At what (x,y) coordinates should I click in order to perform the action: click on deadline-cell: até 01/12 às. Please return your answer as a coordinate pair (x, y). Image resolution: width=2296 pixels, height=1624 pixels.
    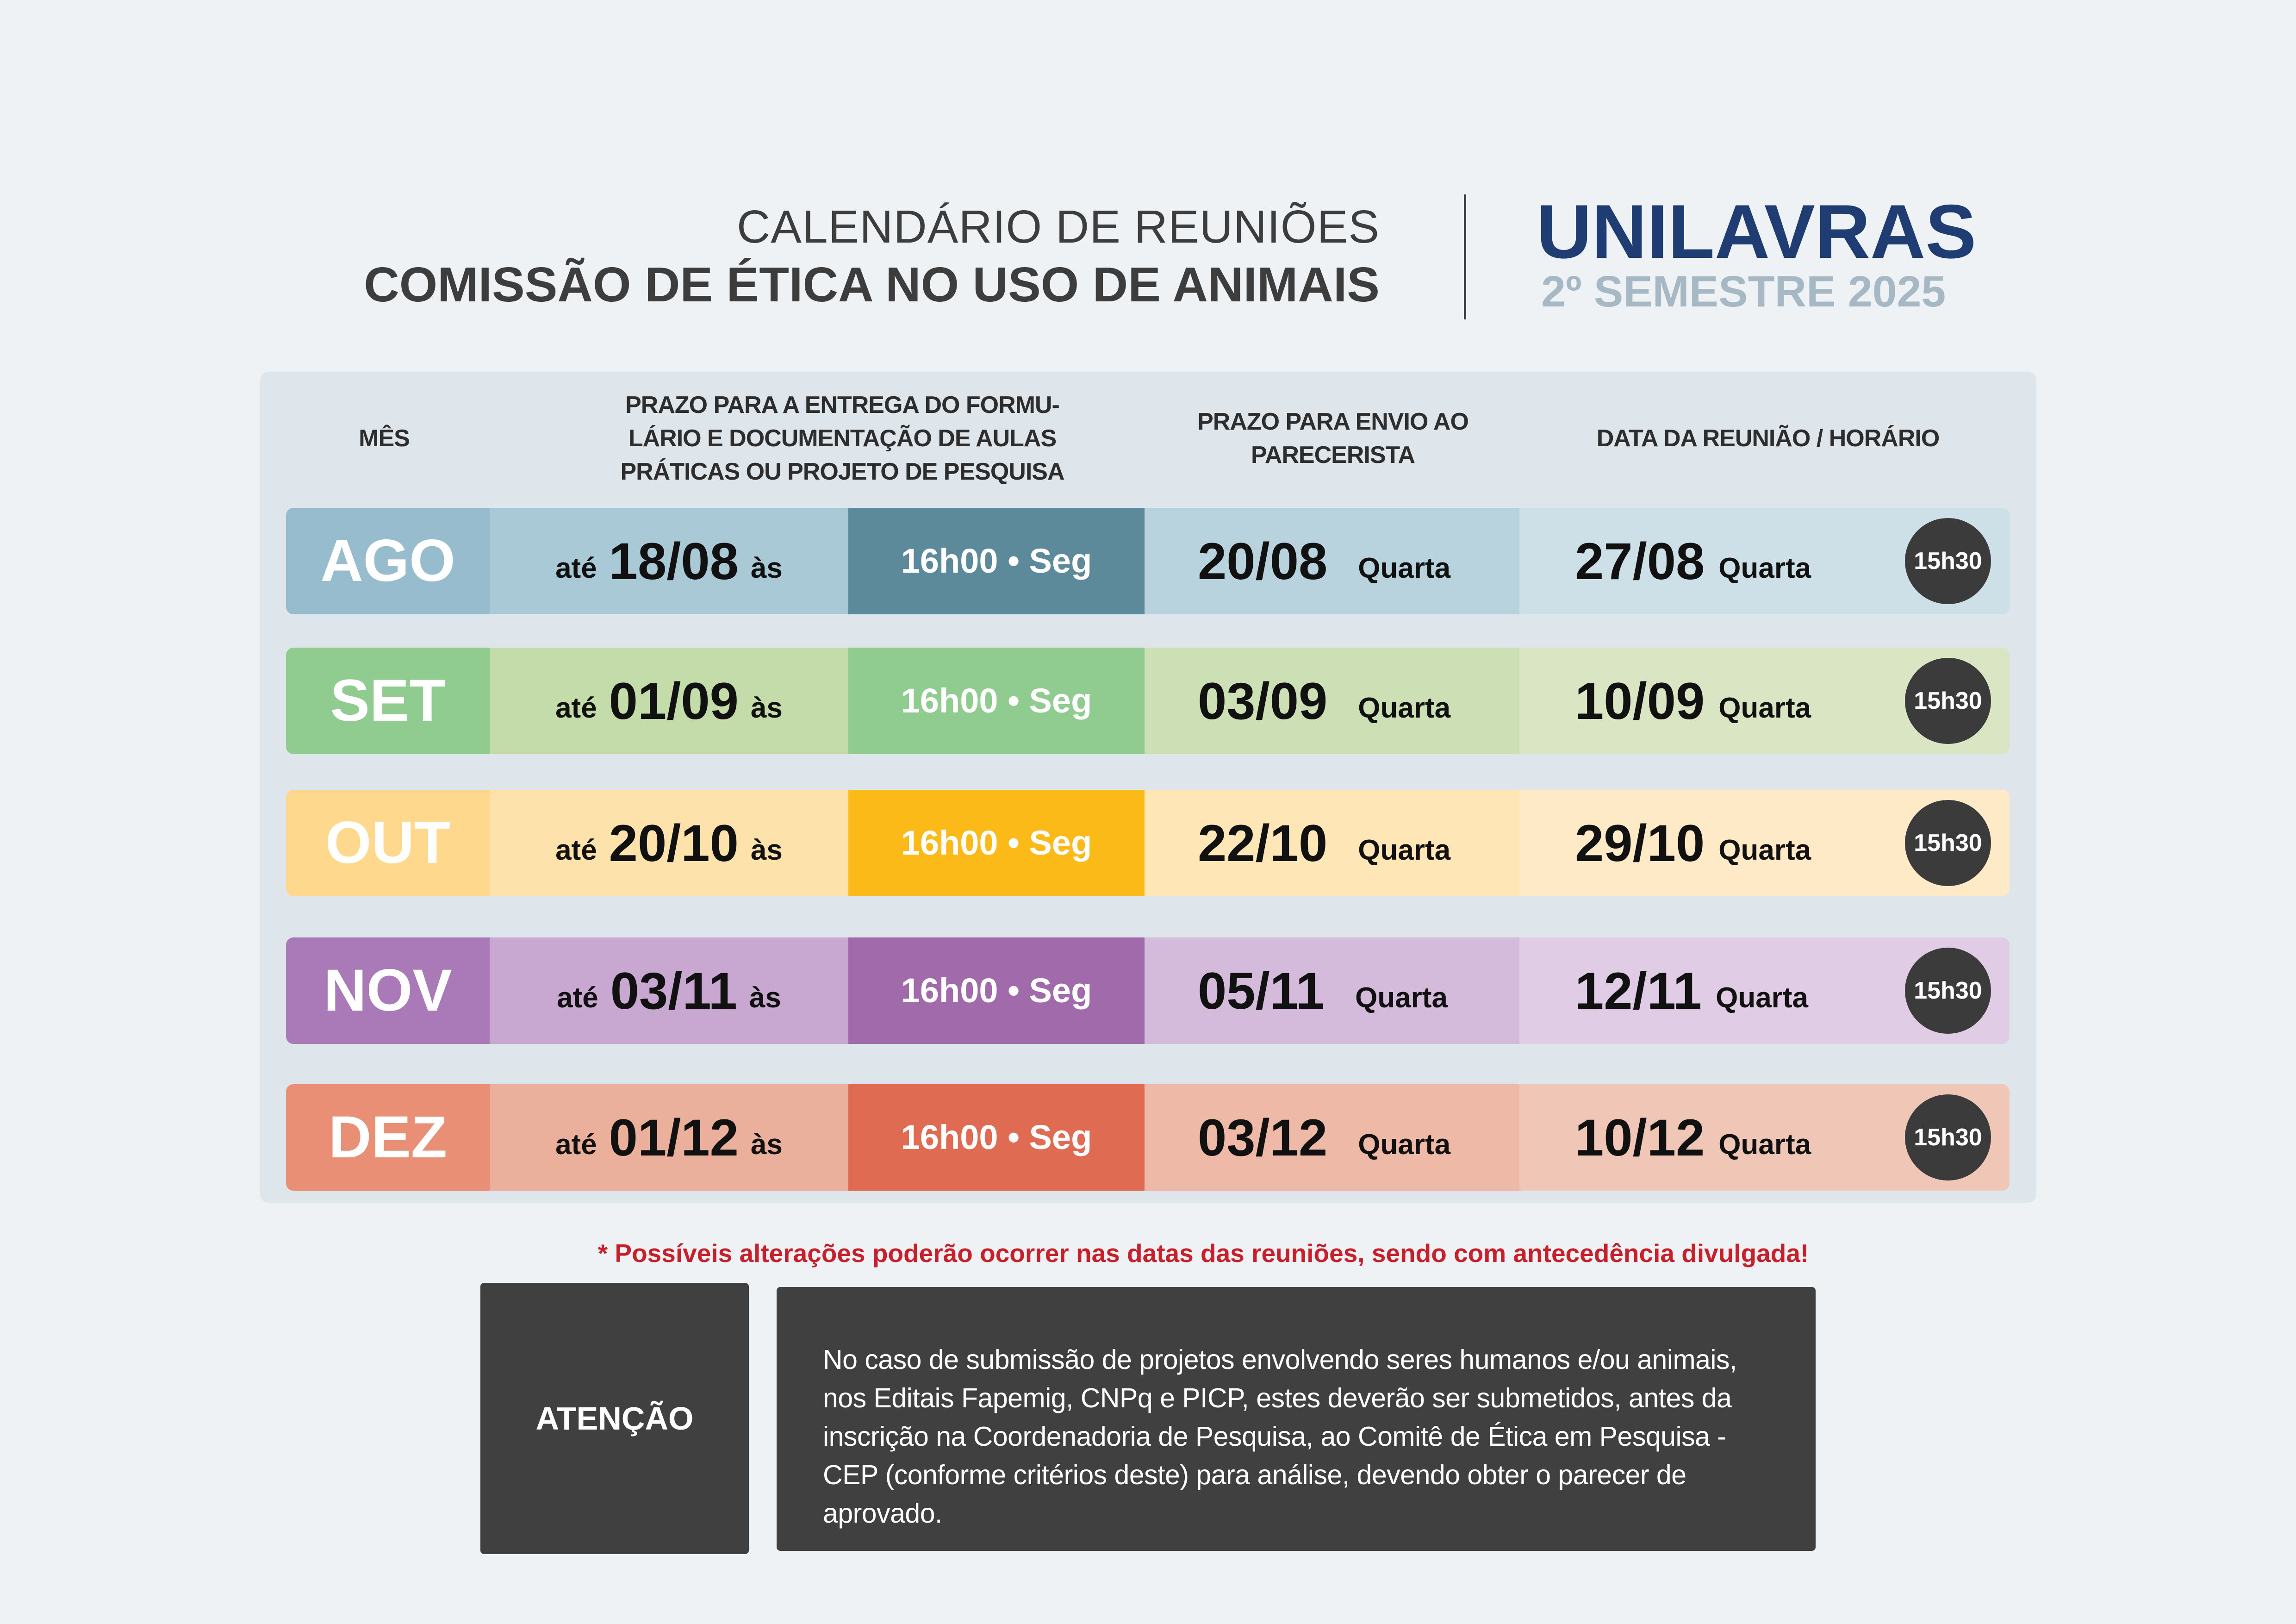
    Looking at the image, I should click on (669, 1137).